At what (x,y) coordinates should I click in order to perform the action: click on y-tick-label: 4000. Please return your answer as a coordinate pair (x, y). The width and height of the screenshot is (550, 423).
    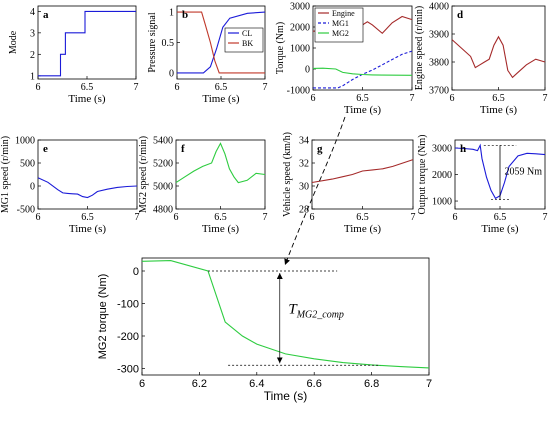
    Looking at the image, I should click on (439, 7).